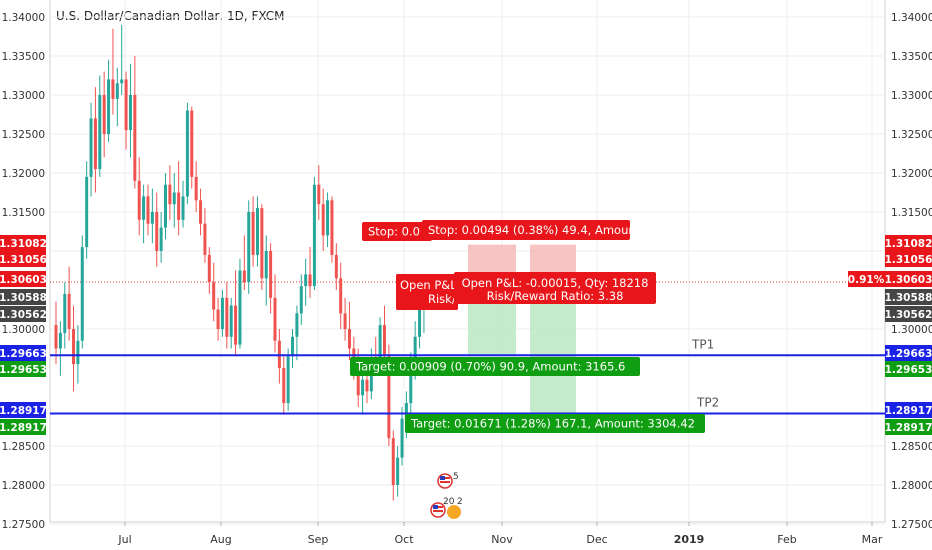  I want to click on x-tick-label: Oct, so click(404, 539).